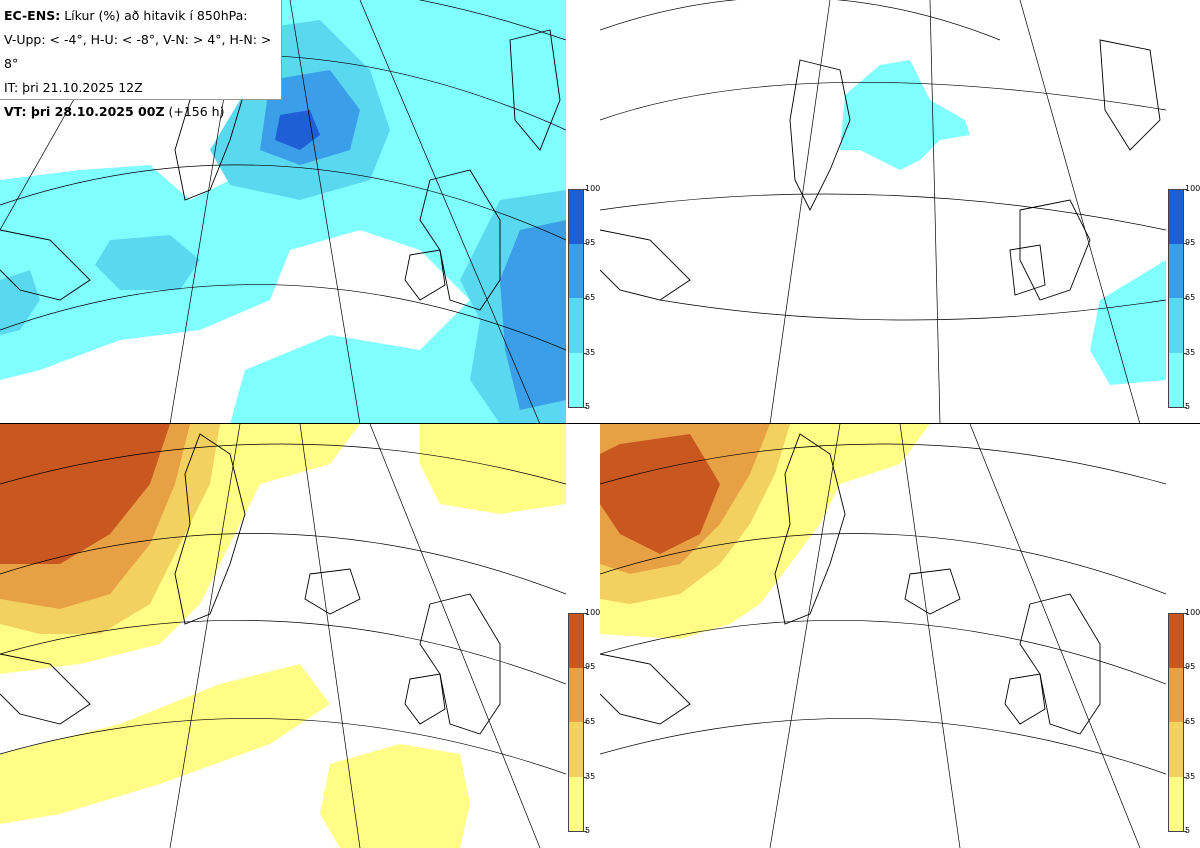 This screenshot has width=1200, height=848. What do you see at coordinates (73, 87) in the screenshot?
I see `init-time-line: IT: þri 21.10.2025 12Z` at bounding box center [73, 87].